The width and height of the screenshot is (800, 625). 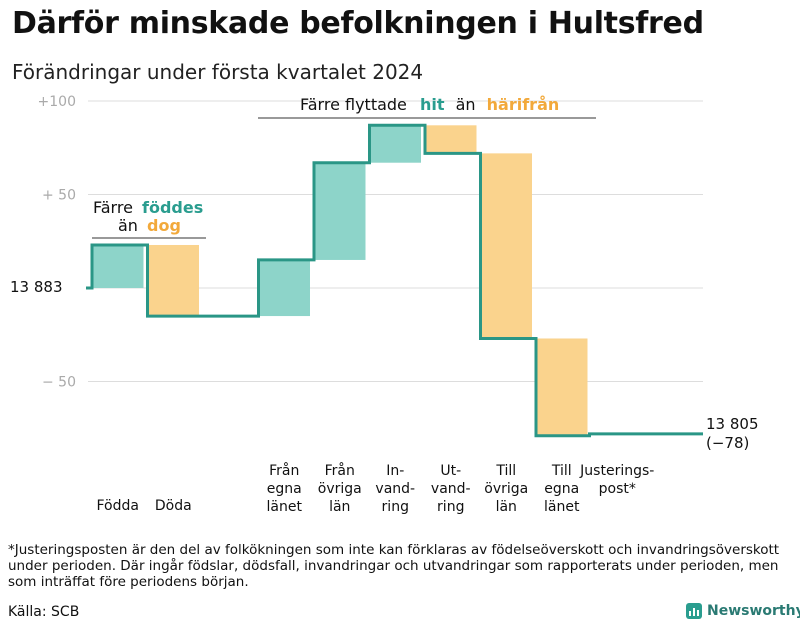 What do you see at coordinates (57, 102) in the screenshot?
I see `y-tick-label: +100` at bounding box center [57, 102].